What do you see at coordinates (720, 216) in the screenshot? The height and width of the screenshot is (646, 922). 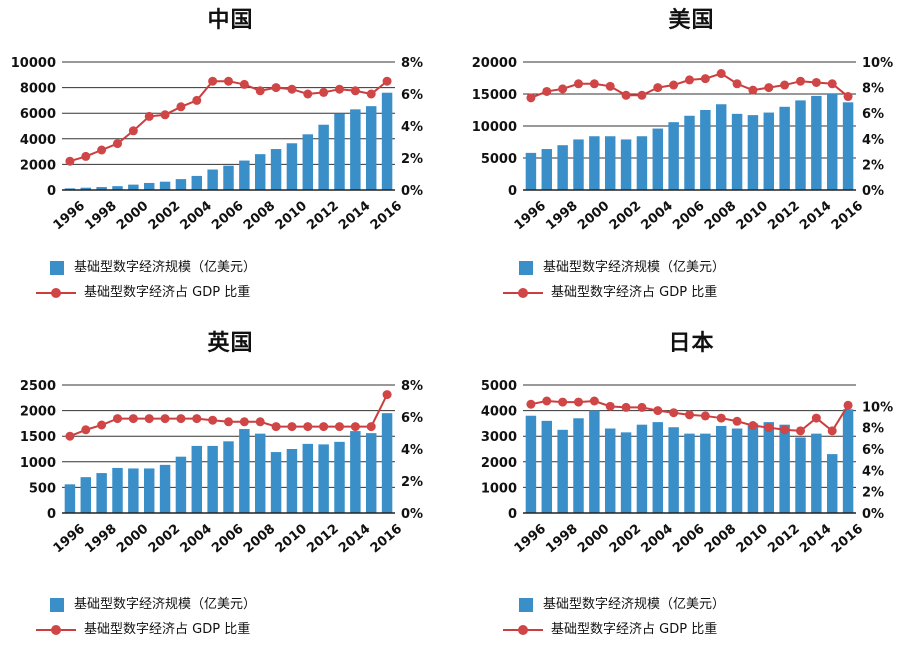 I see `x-tick-label: 2008` at bounding box center [720, 216].